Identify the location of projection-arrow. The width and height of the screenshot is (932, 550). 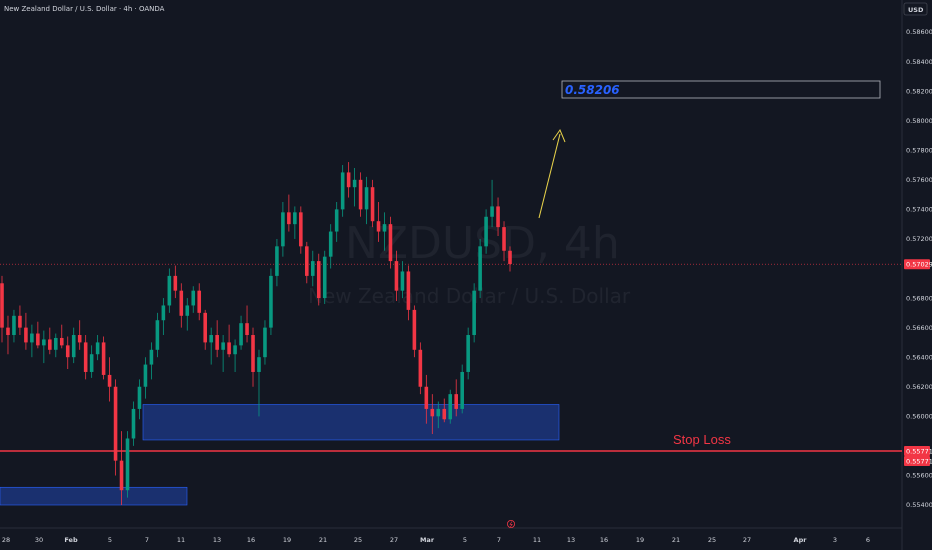
(552, 173).